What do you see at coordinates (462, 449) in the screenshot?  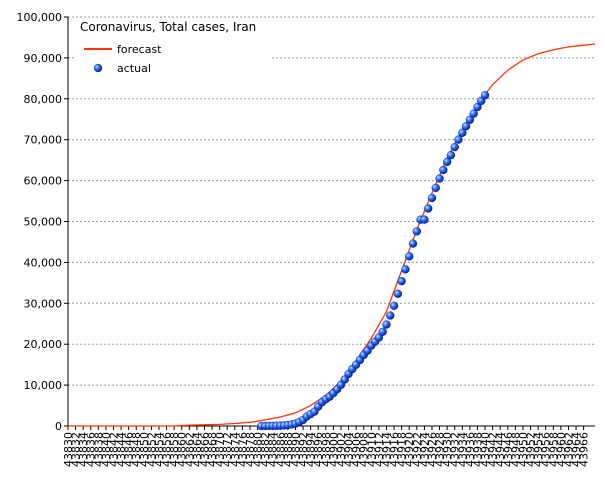 I see `x-tick-label: 43934` at bounding box center [462, 449].